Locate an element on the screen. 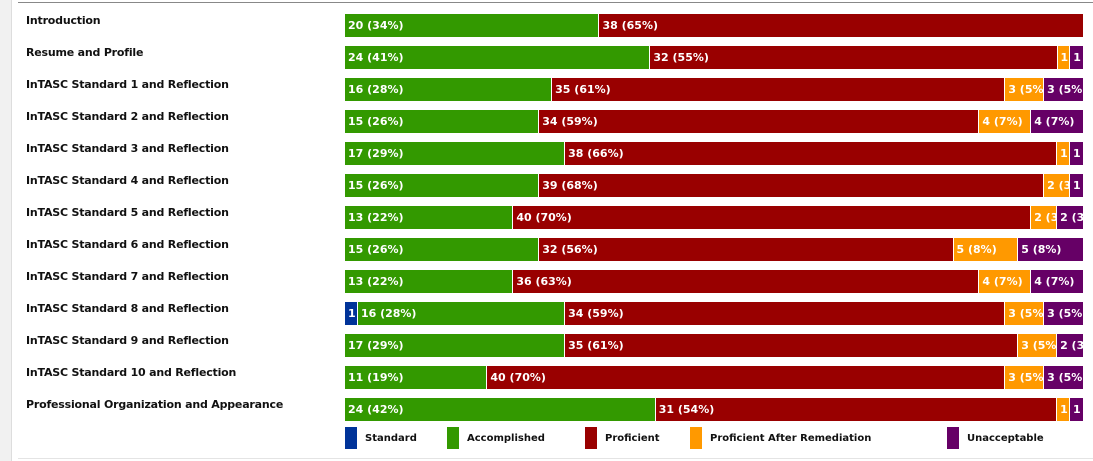 The height and width of the screenshot is (461, 1093). bar-segment-proficient-after-remediation: 5 (8%) is located at coordinates (986, 249).